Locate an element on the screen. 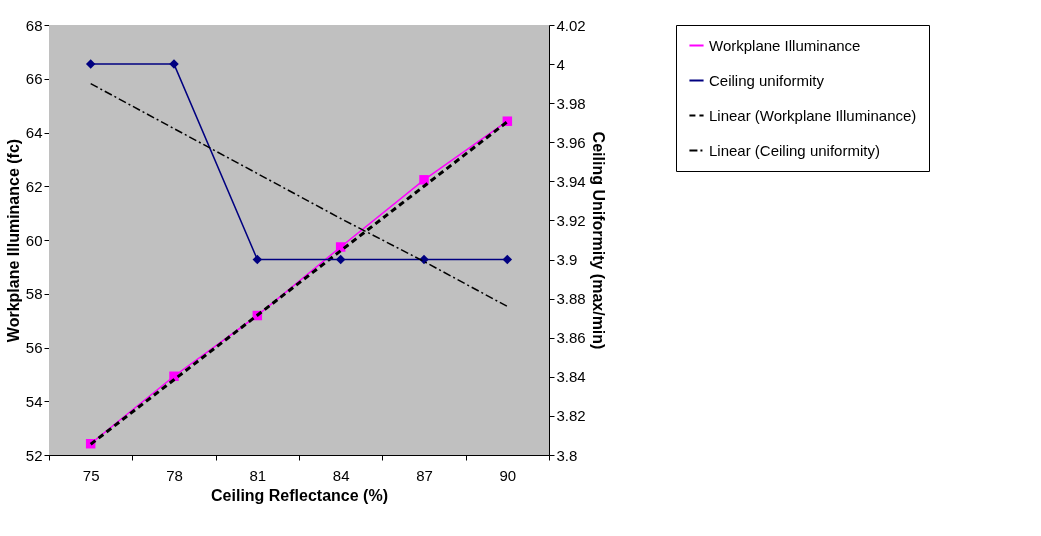 The width and height of the screenshot is (1041, 536). y2-tick-label: 3.94 is located at coordinates (571, 181).